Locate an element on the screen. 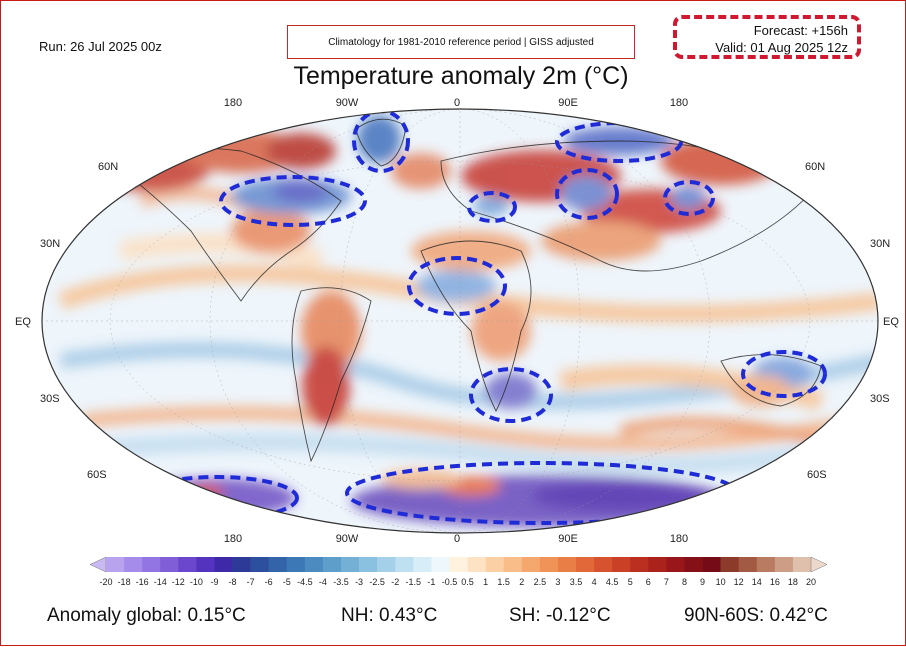  colorbar-tick-label: 14 is located at coordinates (757, 582).